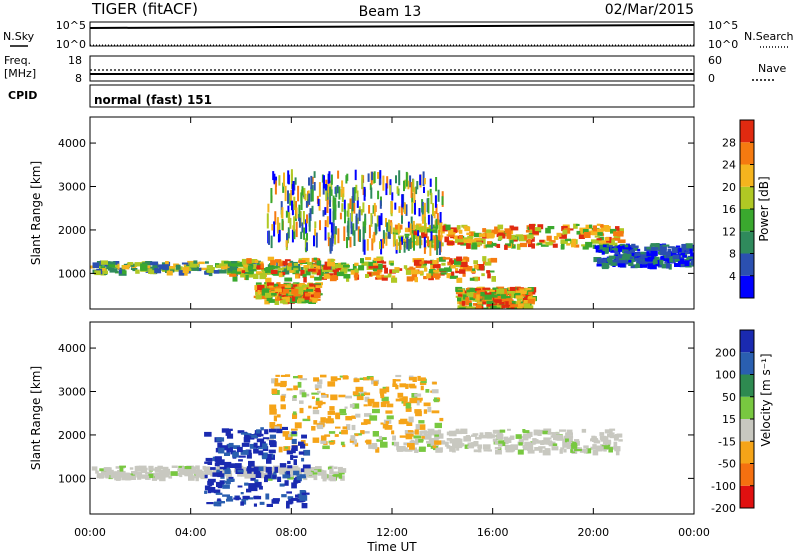 This screenshot has width=800, height=554. Describe the element at coordinates (78, 78) in the screenshot. I see `freq-tick-bottom: 8` at that location.